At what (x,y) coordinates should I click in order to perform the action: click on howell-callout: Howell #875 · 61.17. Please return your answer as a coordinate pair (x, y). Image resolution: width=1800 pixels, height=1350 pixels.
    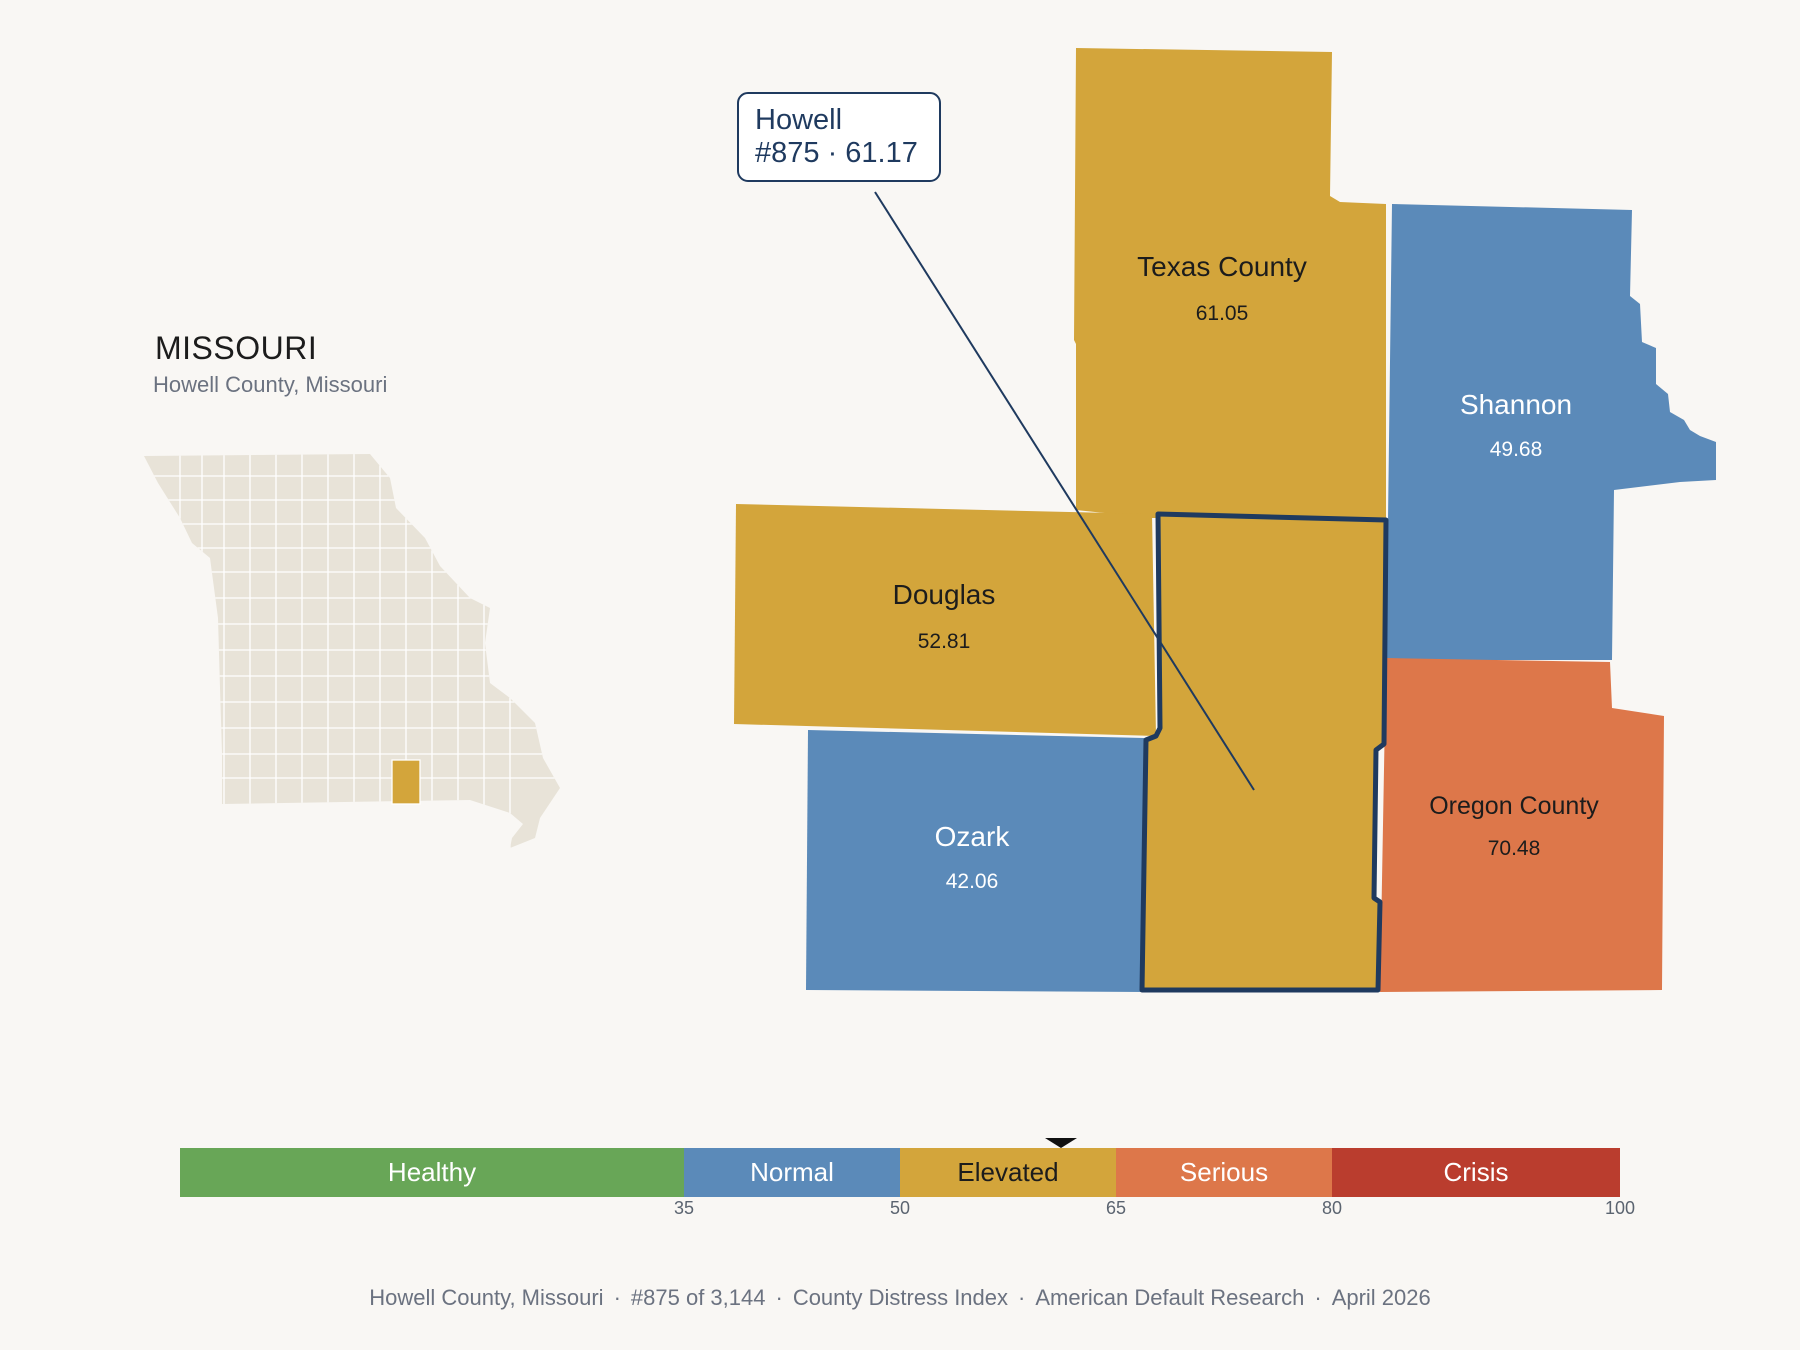
    Looking at the image, I should click on (839, 137).